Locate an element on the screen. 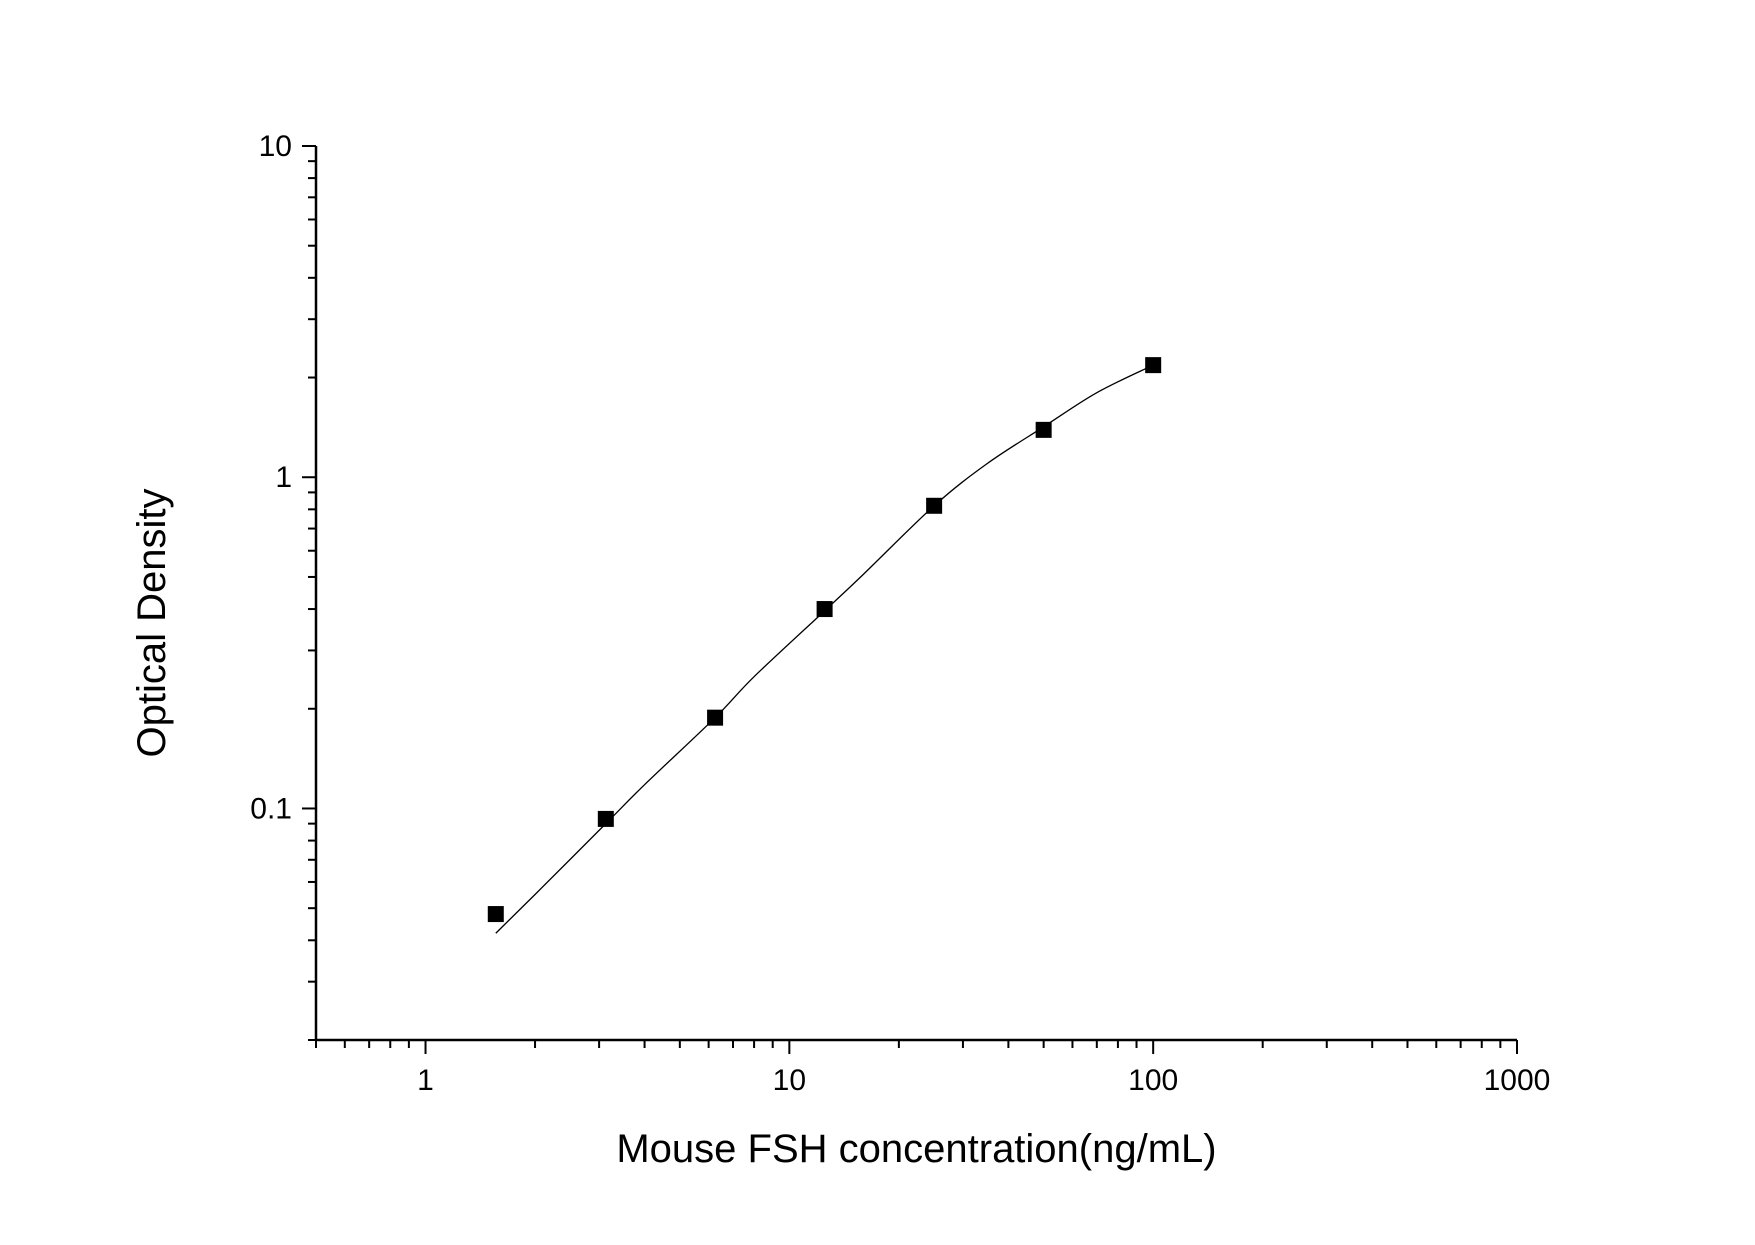 The width and height of the screenshot is (1755, 1245). y-tick-label: 0.1 is located at coordinates (271, 808).